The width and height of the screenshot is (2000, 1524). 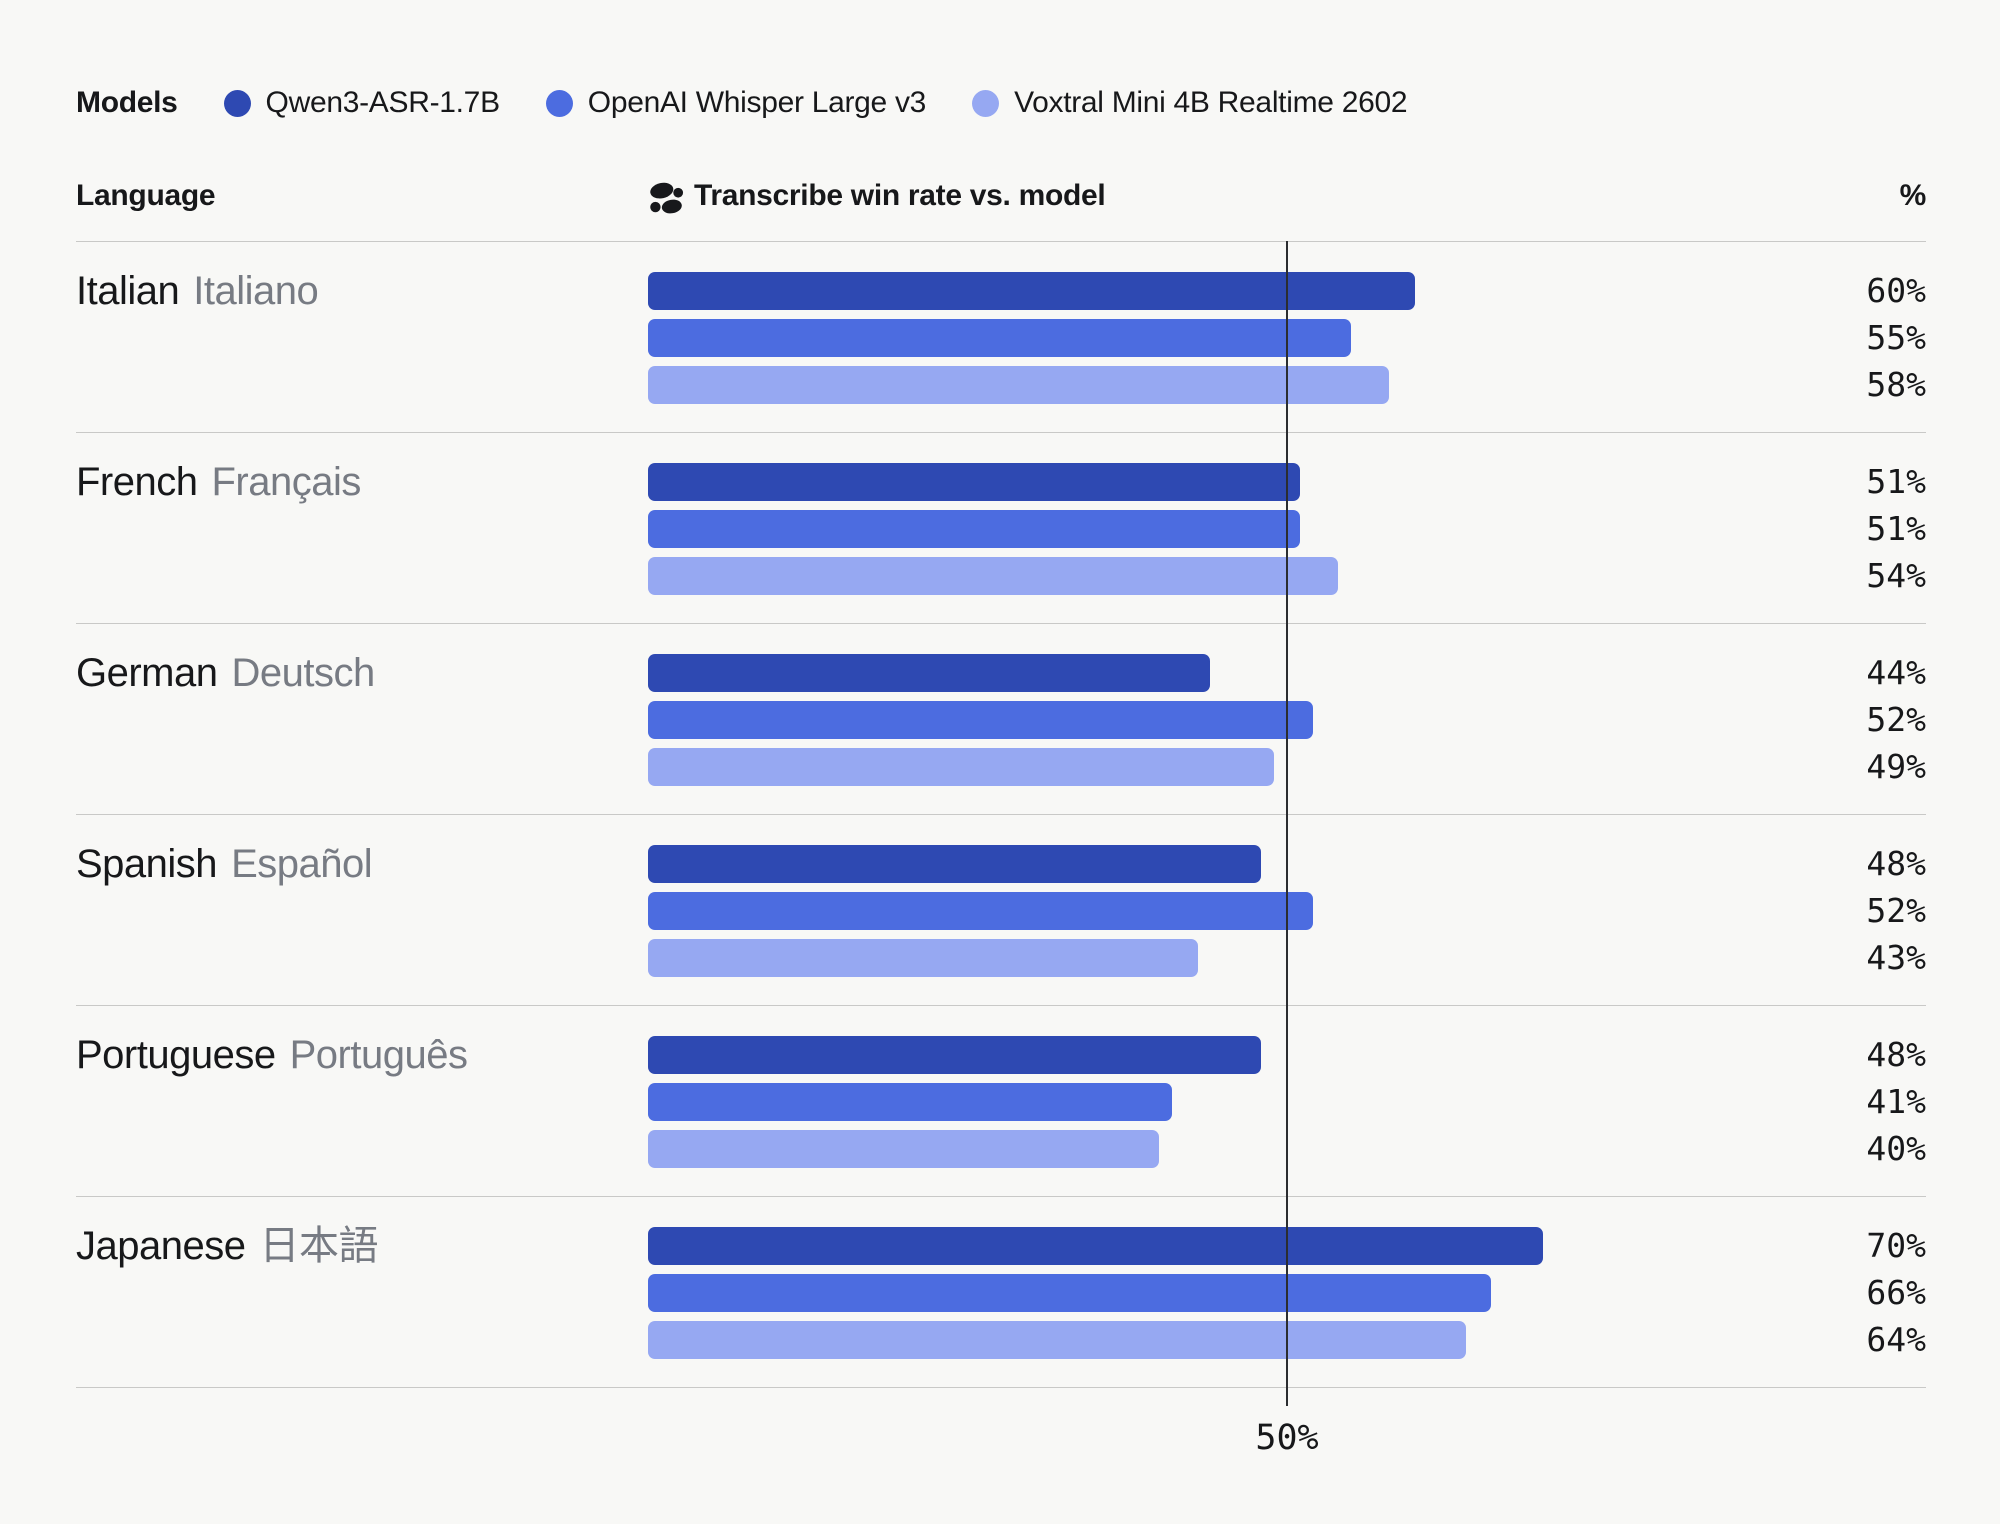 I want to click on percent-value: 64%, so click(x=1896, y=1339).